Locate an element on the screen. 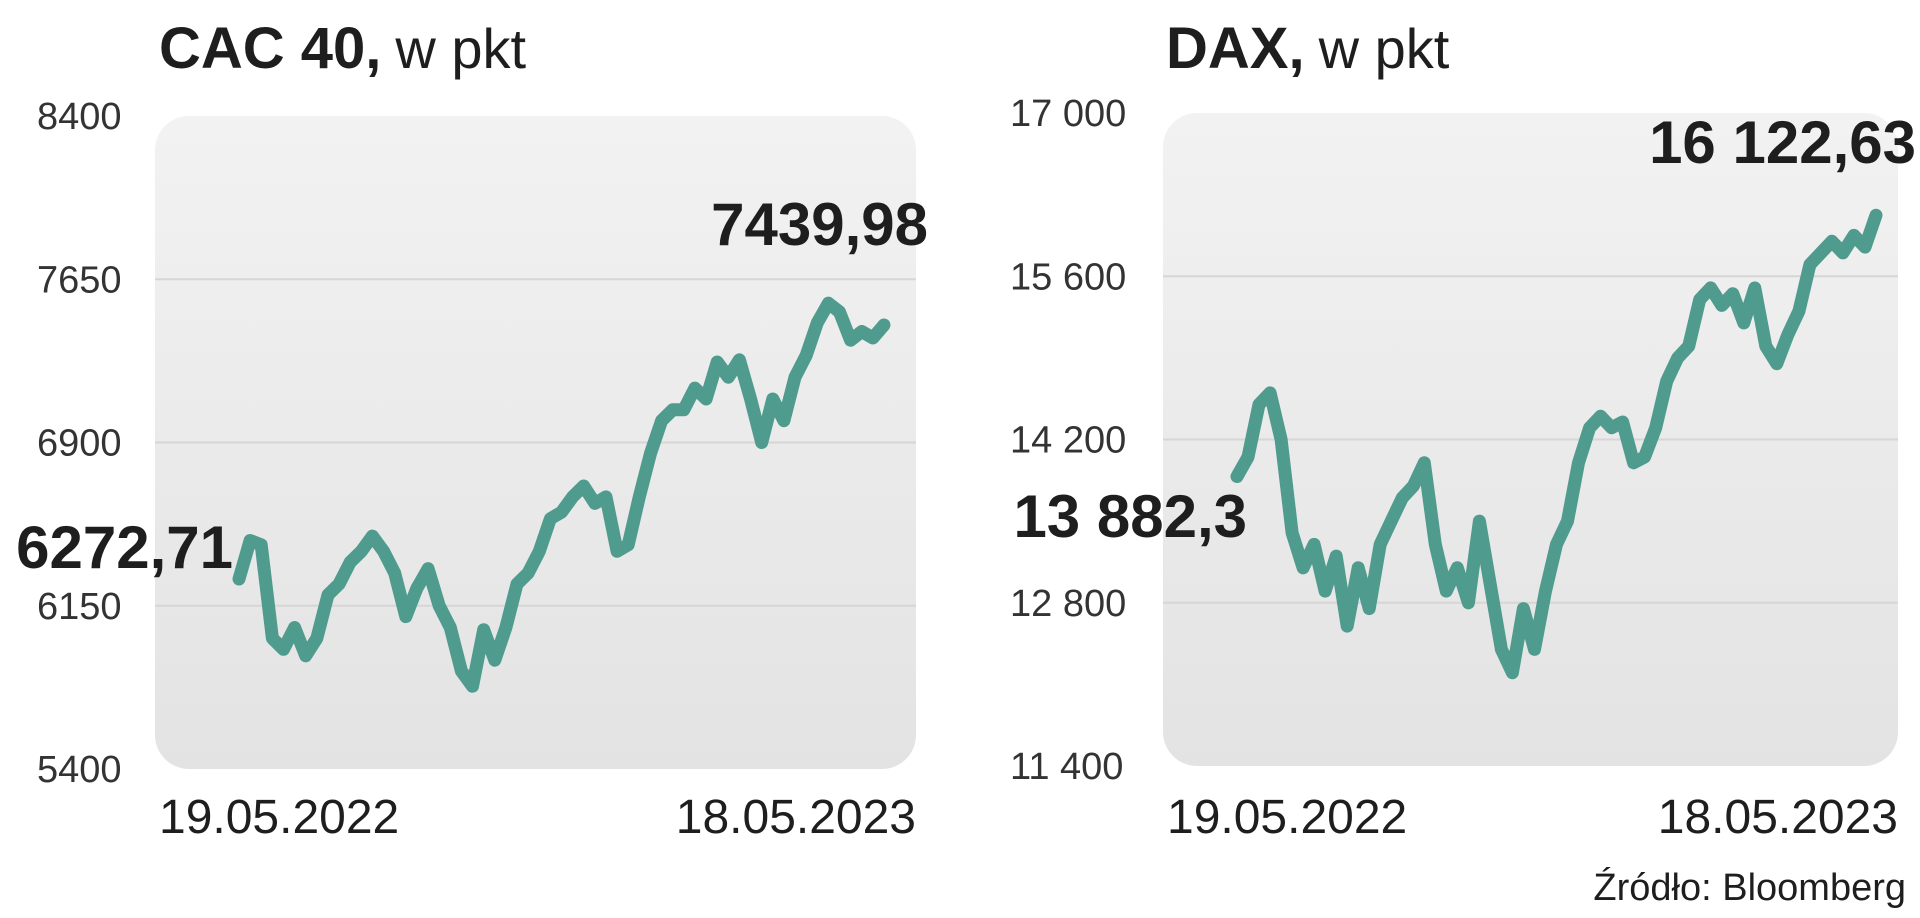 This screenshot has height=918, width=1920. y-tick-label: 11 400 is located at coordinates (1066, 767).